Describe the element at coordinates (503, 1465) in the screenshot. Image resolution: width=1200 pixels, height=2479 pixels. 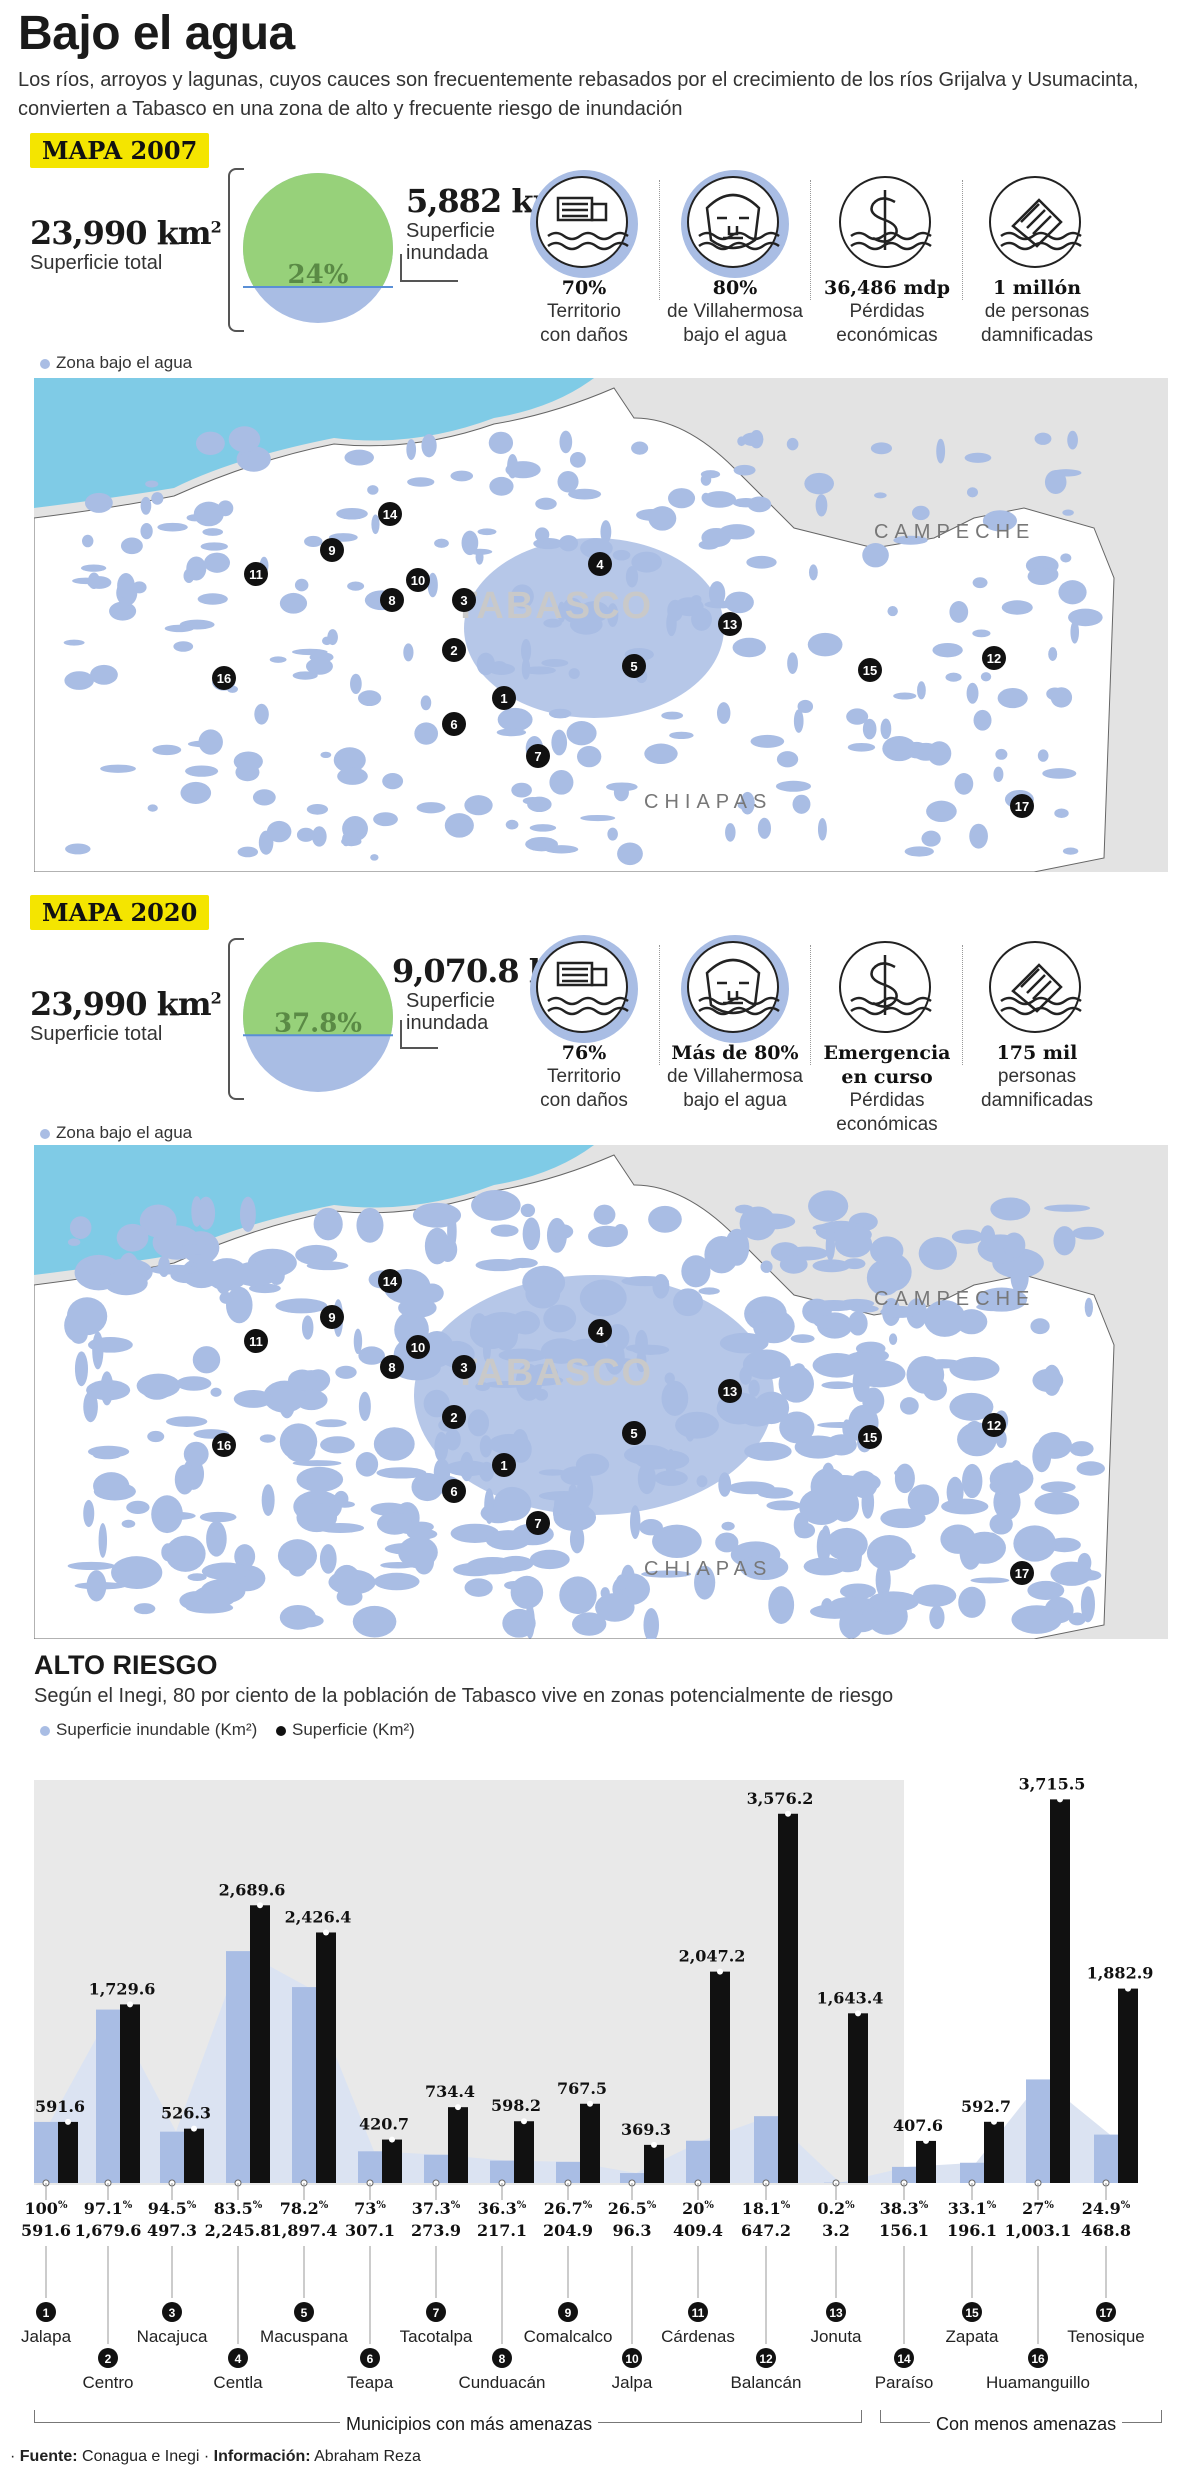
I see `municipality-marker-label: 1` at that location.